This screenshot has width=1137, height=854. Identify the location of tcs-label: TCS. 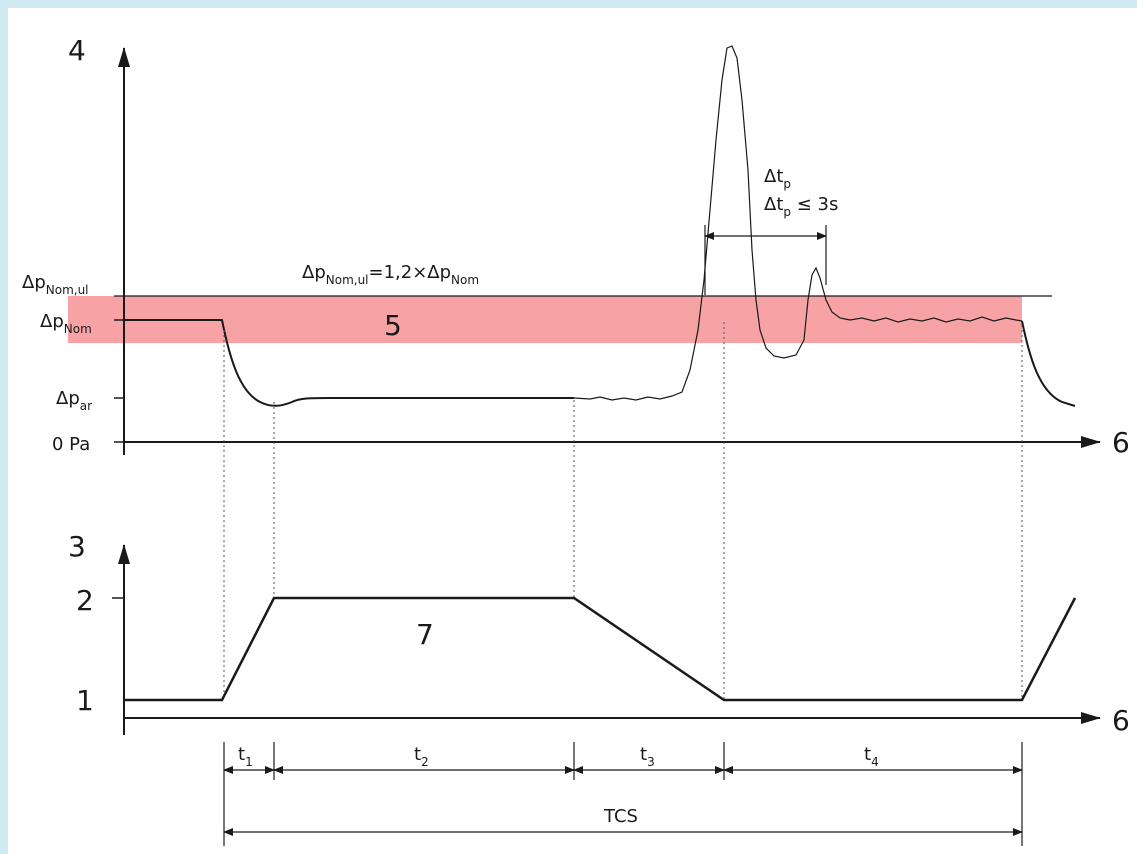
(620, 816).